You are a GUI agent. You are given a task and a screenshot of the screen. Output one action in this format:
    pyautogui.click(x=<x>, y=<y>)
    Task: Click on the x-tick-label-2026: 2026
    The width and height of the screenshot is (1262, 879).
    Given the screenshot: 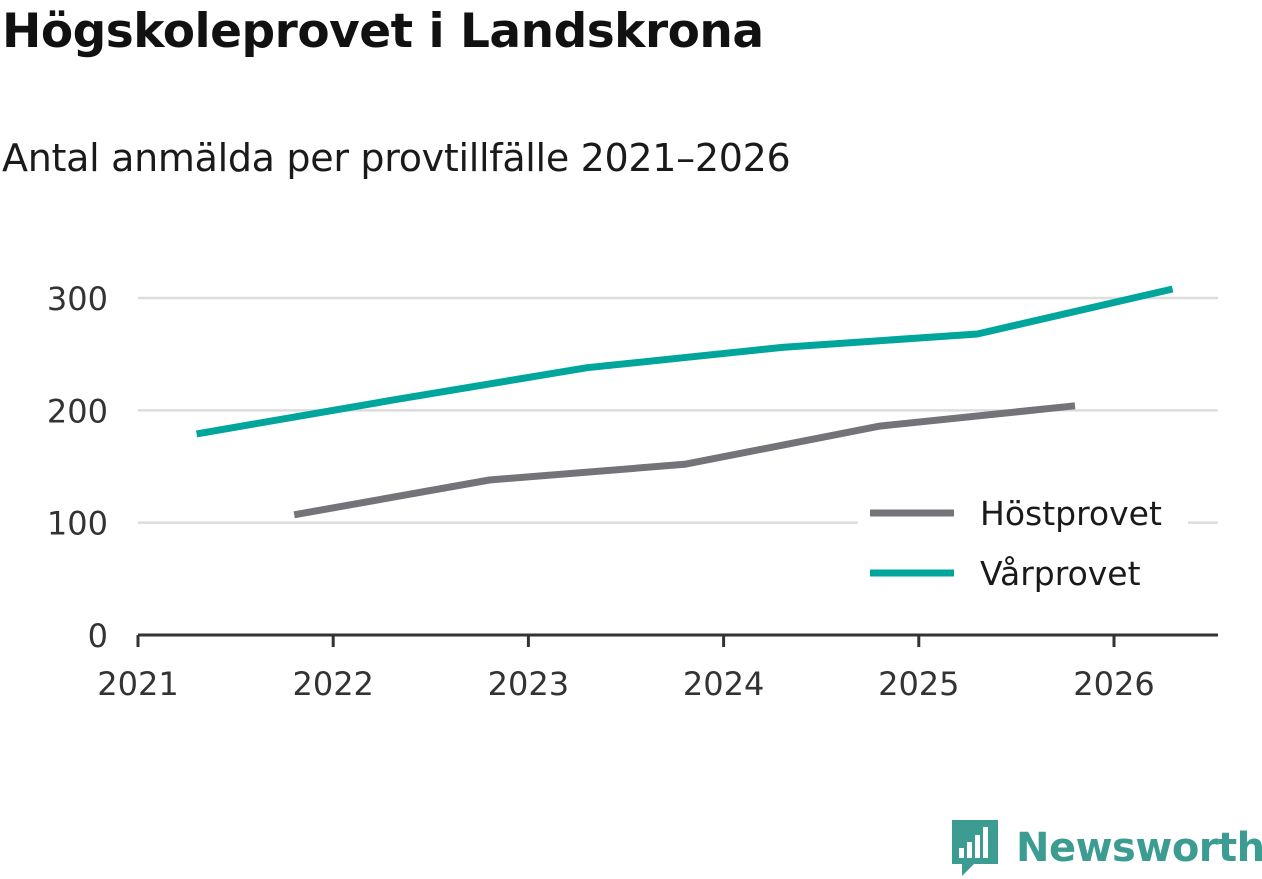 What is the action you would take?
    pyautogui.click(x=1113, y=684)
    